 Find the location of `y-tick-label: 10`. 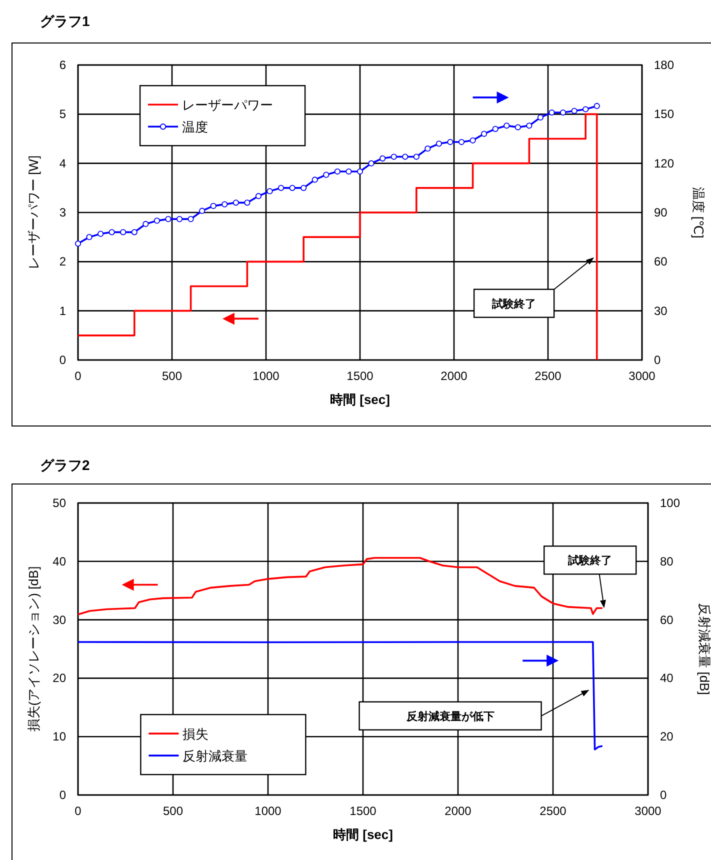

y-tick-label: 10 is located at coordinates (59, 737).